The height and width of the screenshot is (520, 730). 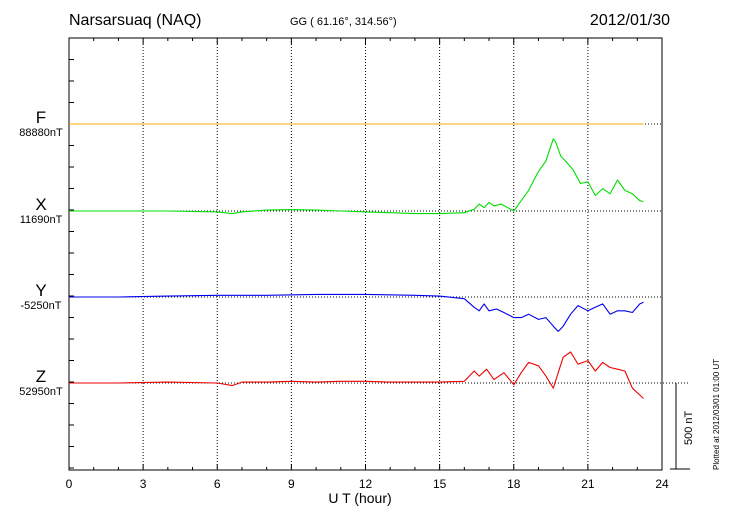 I want to click on component-baseline: 11690nT, so click(x=41, y=220).